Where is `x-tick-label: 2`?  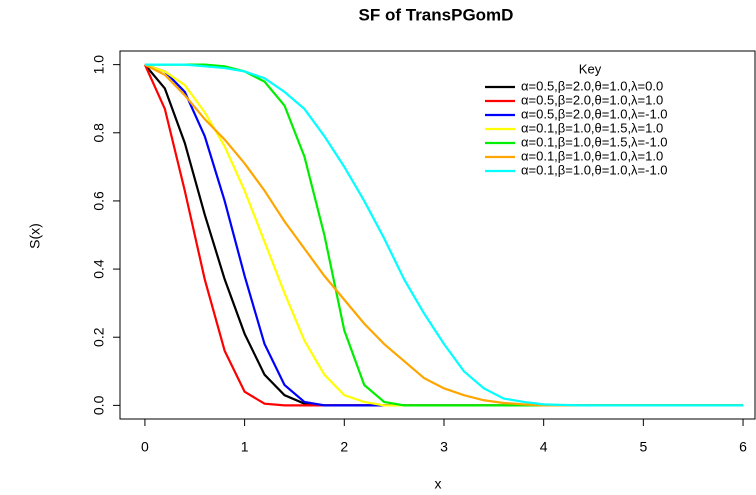
x-tick-label: 2 is located at coordinates (344, 447).